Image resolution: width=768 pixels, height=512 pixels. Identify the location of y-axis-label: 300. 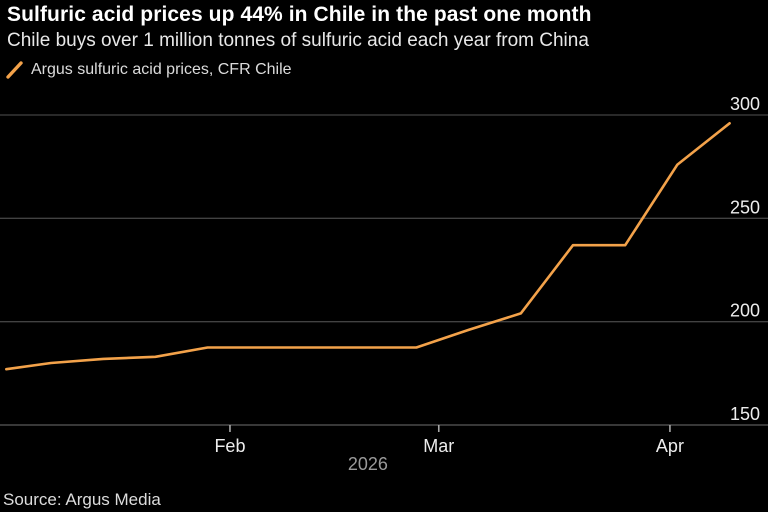
(745, 104).